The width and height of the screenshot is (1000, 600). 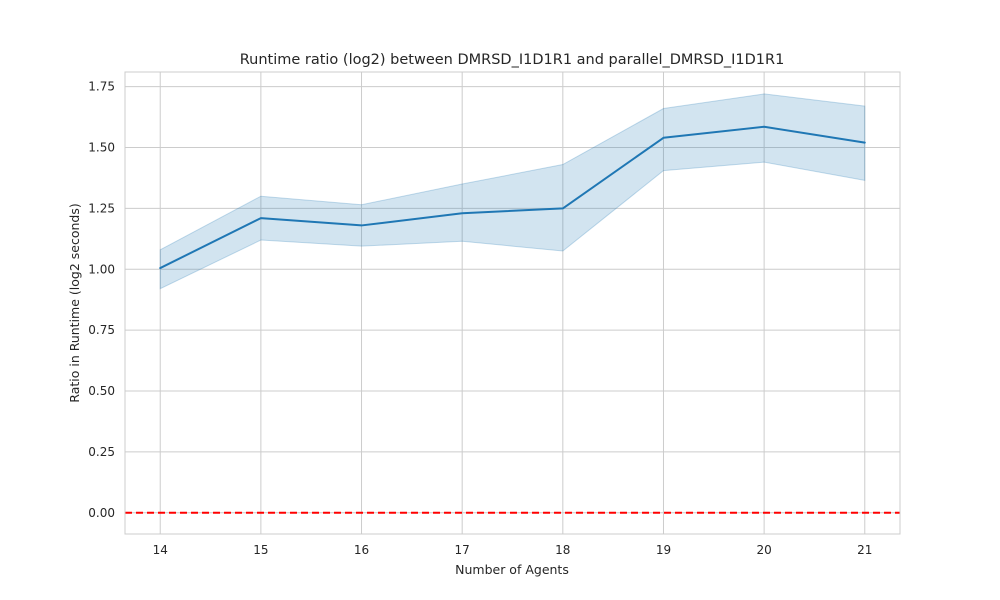 What do you see at coordinates (562, 550) in the screenshot?
I see `x-tick-label: 18` at bounding box center [562, 550].